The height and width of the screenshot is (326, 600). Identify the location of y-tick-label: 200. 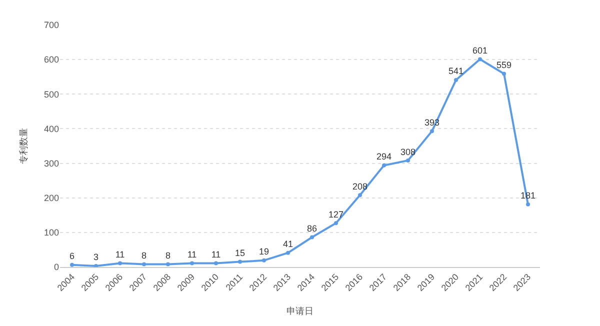
(51, 198).